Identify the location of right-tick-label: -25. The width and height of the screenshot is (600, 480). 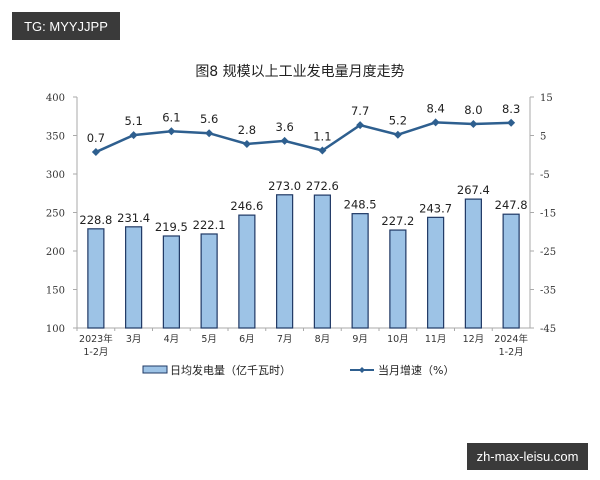
(548, 252).